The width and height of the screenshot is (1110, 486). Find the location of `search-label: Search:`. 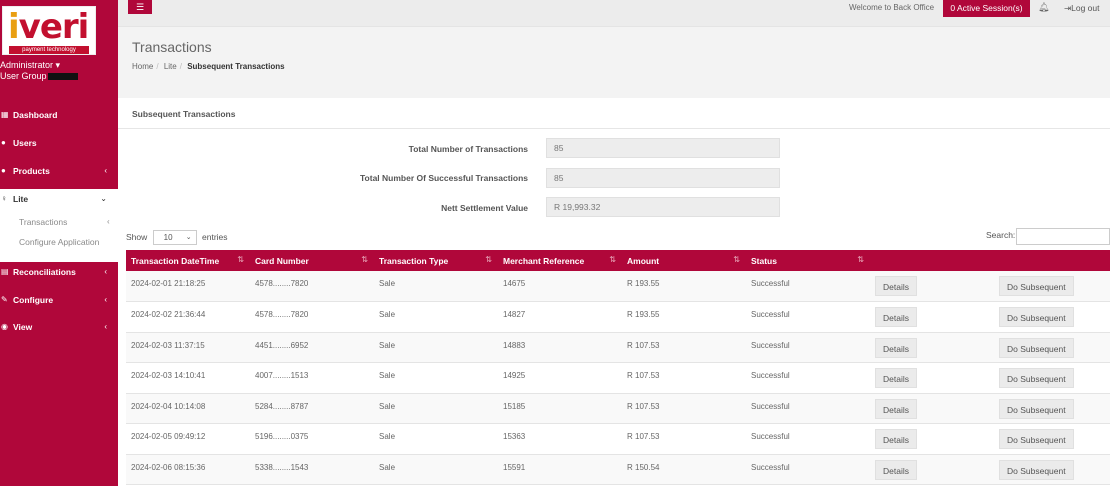

search-label: Search: is located at coordinates (1001, 235).